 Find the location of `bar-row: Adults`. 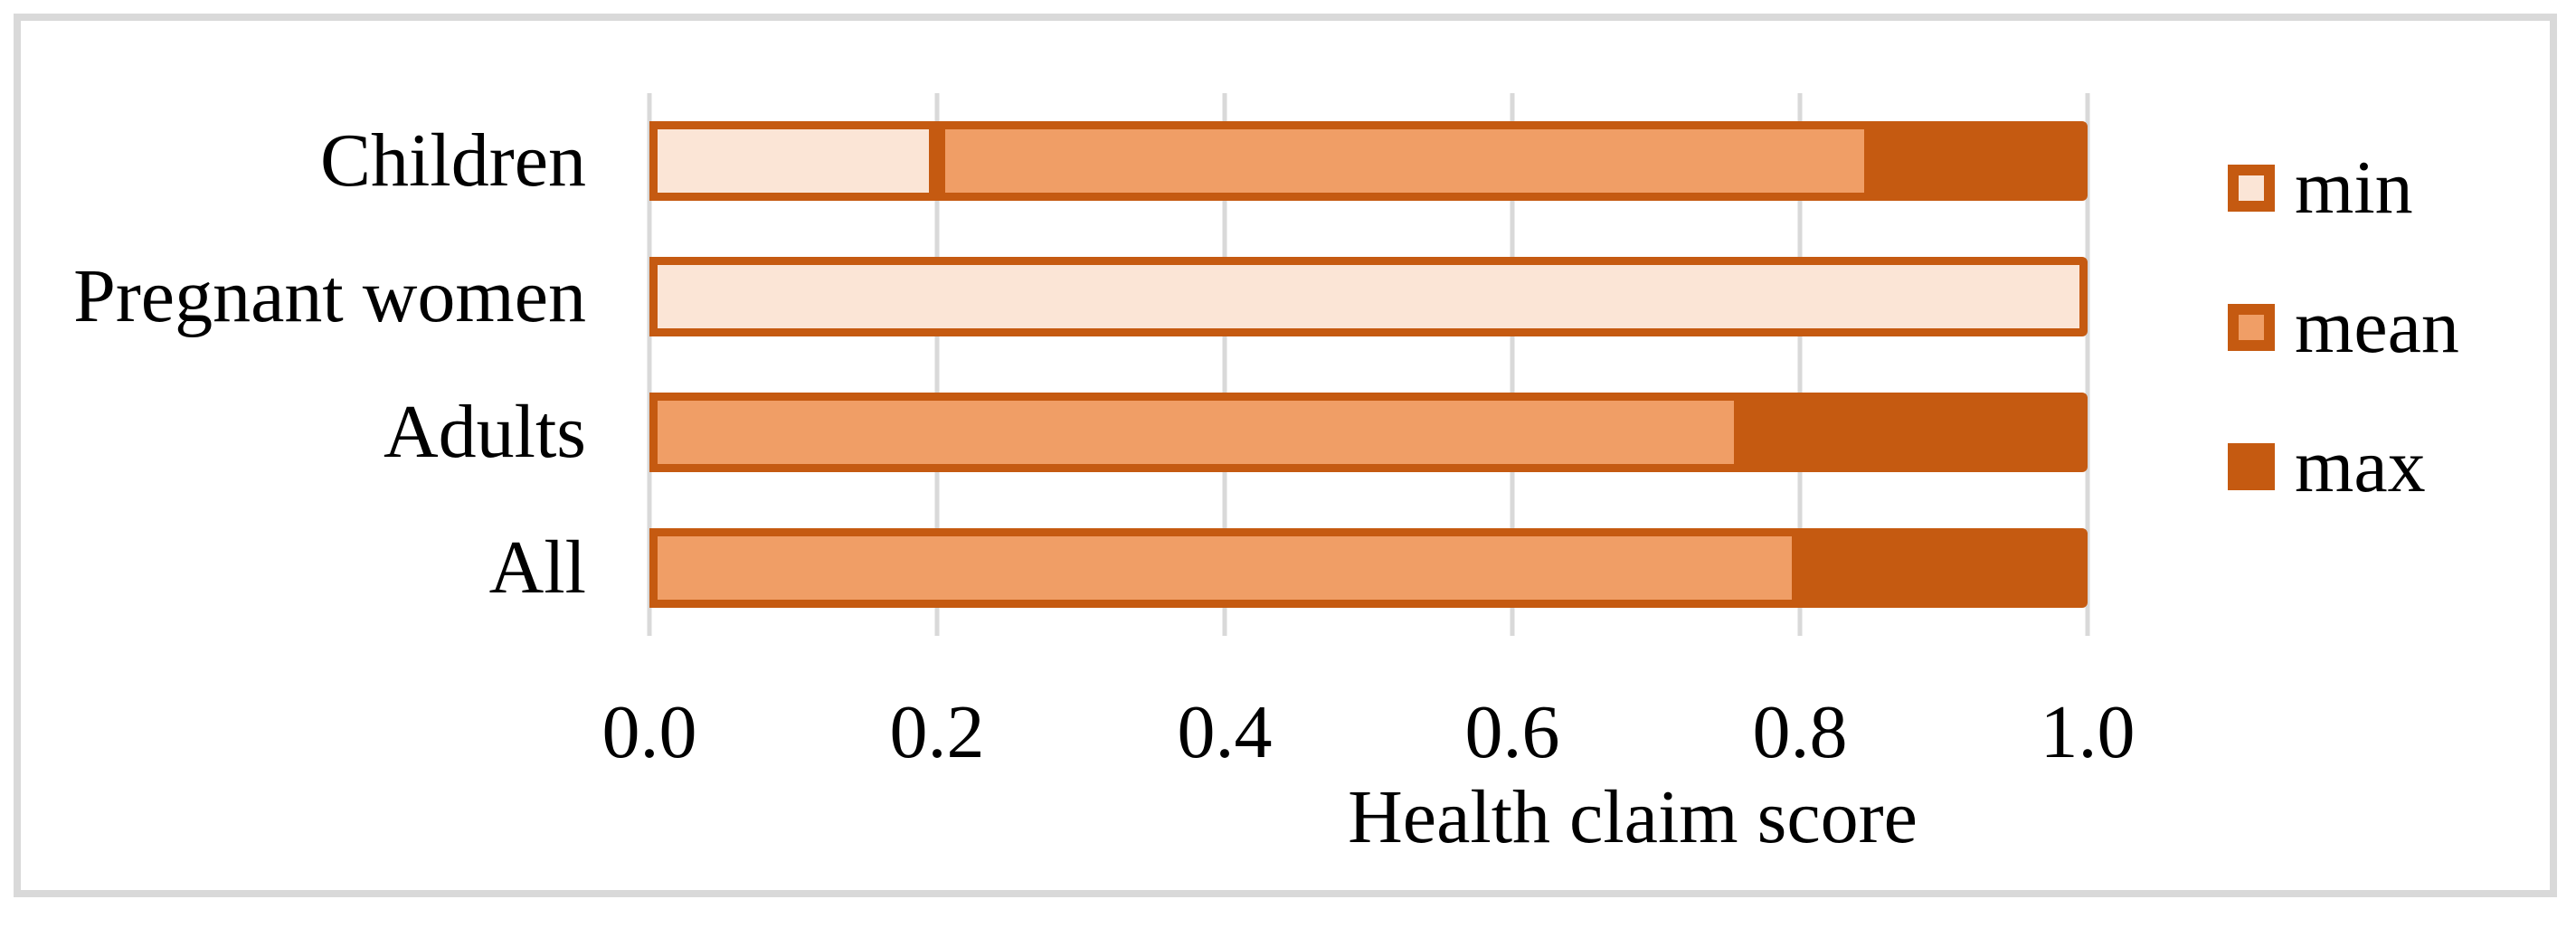

bar-row: Adults is located at coordinates (1288, 432).